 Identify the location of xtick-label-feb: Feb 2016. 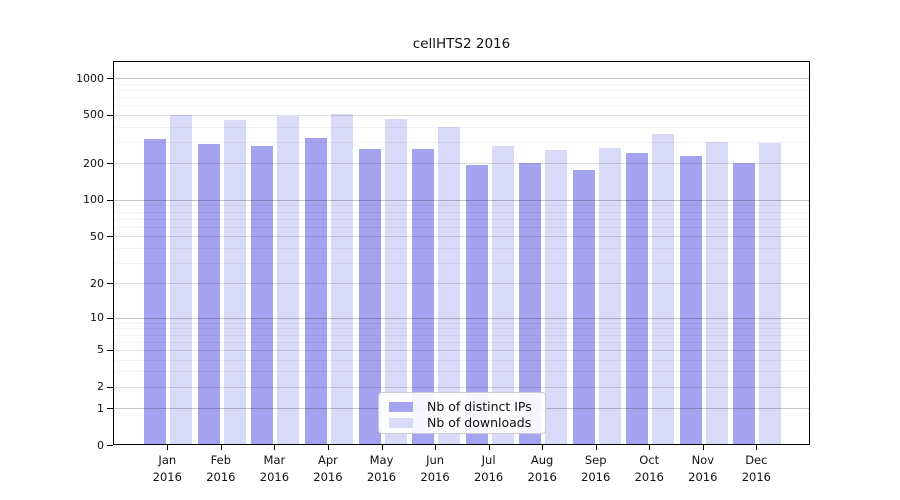
(221, 469).